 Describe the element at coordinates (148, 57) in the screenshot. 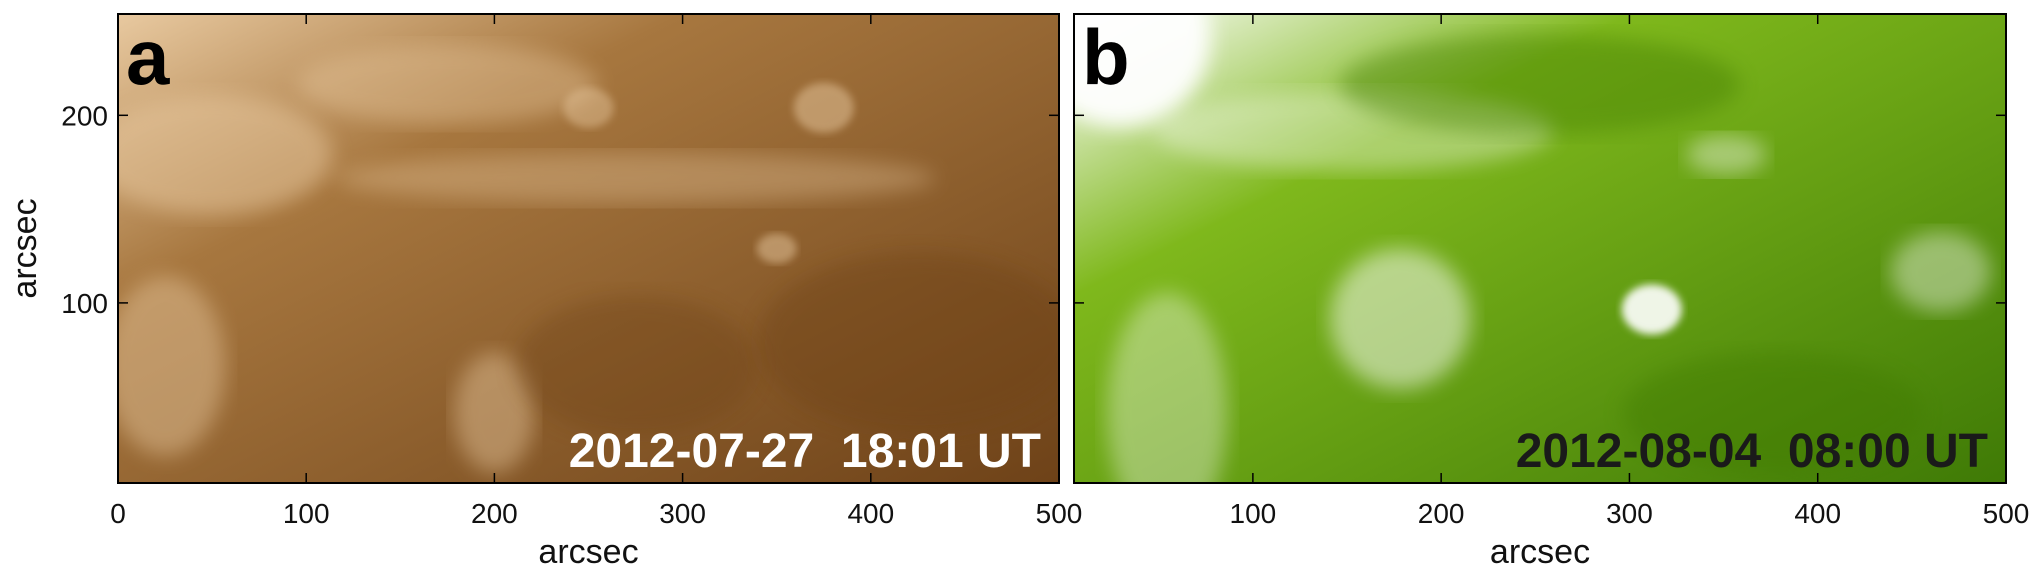

I see `panel-label: a` at that location.